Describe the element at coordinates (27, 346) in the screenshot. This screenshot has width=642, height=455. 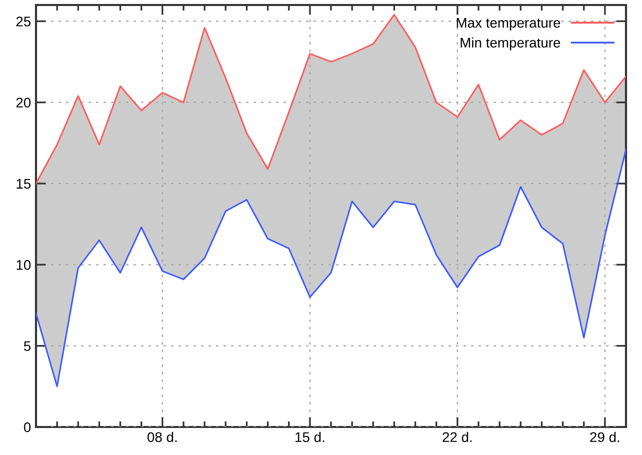
I see `y-tick-label: 5` at that location.